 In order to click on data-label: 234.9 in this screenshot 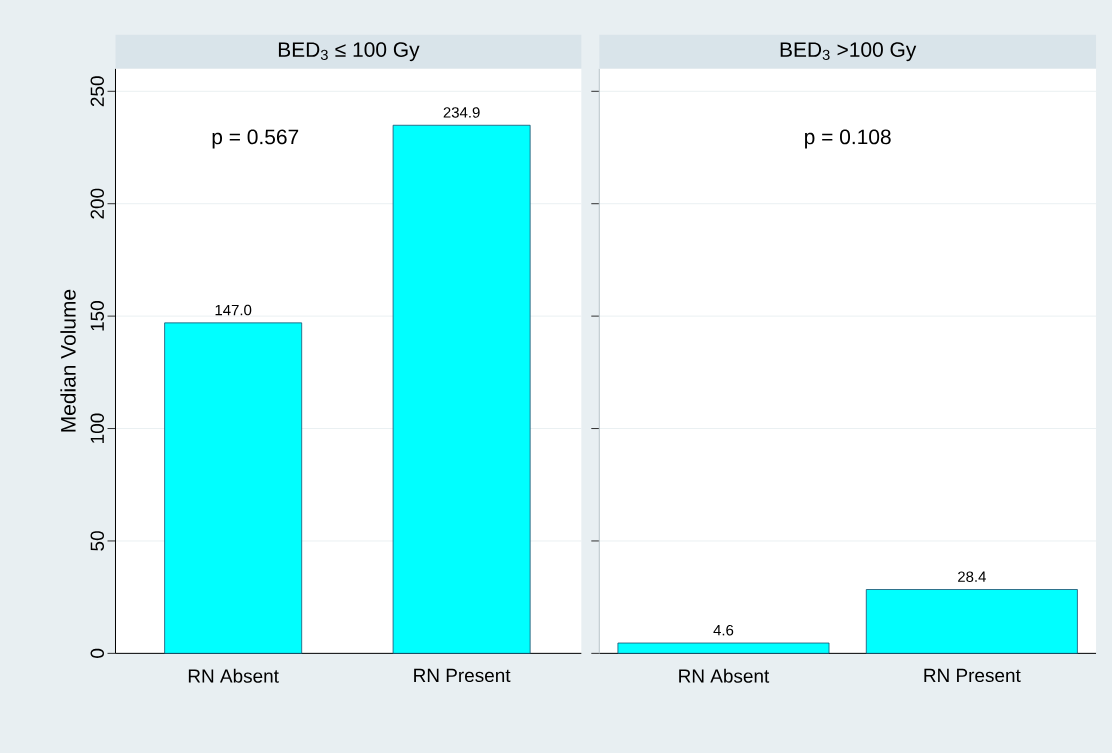, I will do `click(461, 112)`.